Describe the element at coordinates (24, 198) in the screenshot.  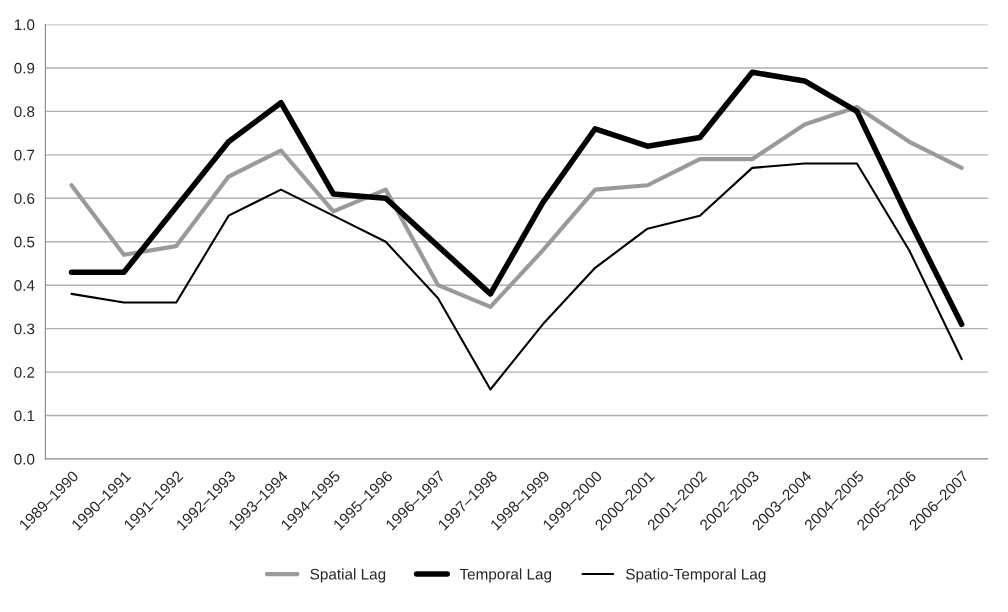
I see `y-tick-label: 0.6` at that location.